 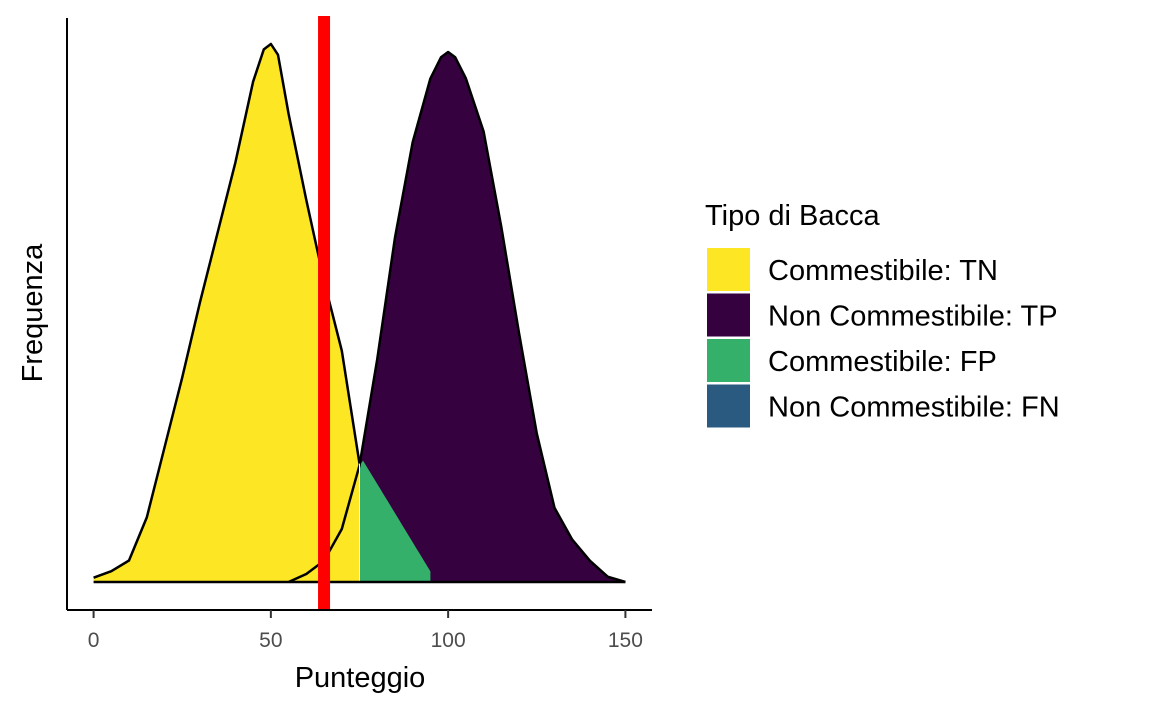 I want to click on legend-label-0: Commestibile: TN, so click(x=883, y=271).